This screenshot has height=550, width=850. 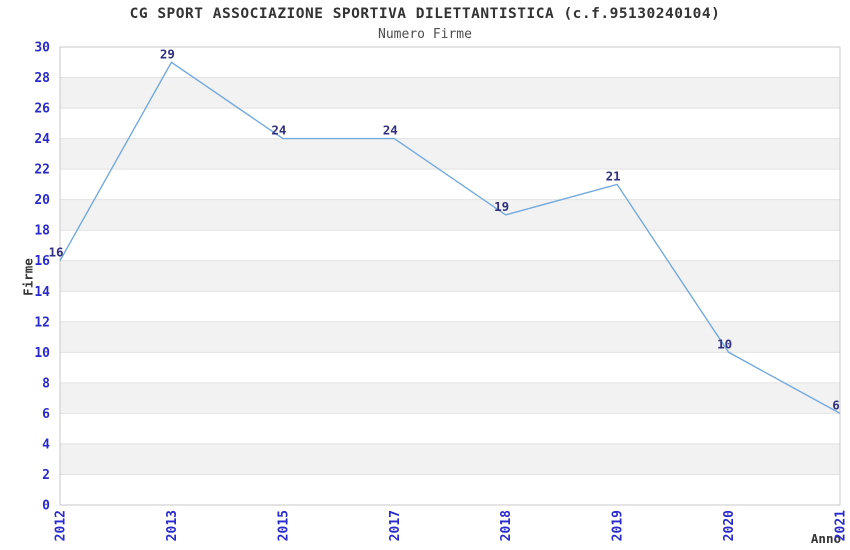 I want to click on x-tick-label: 2018, so click(x=506, y=525).